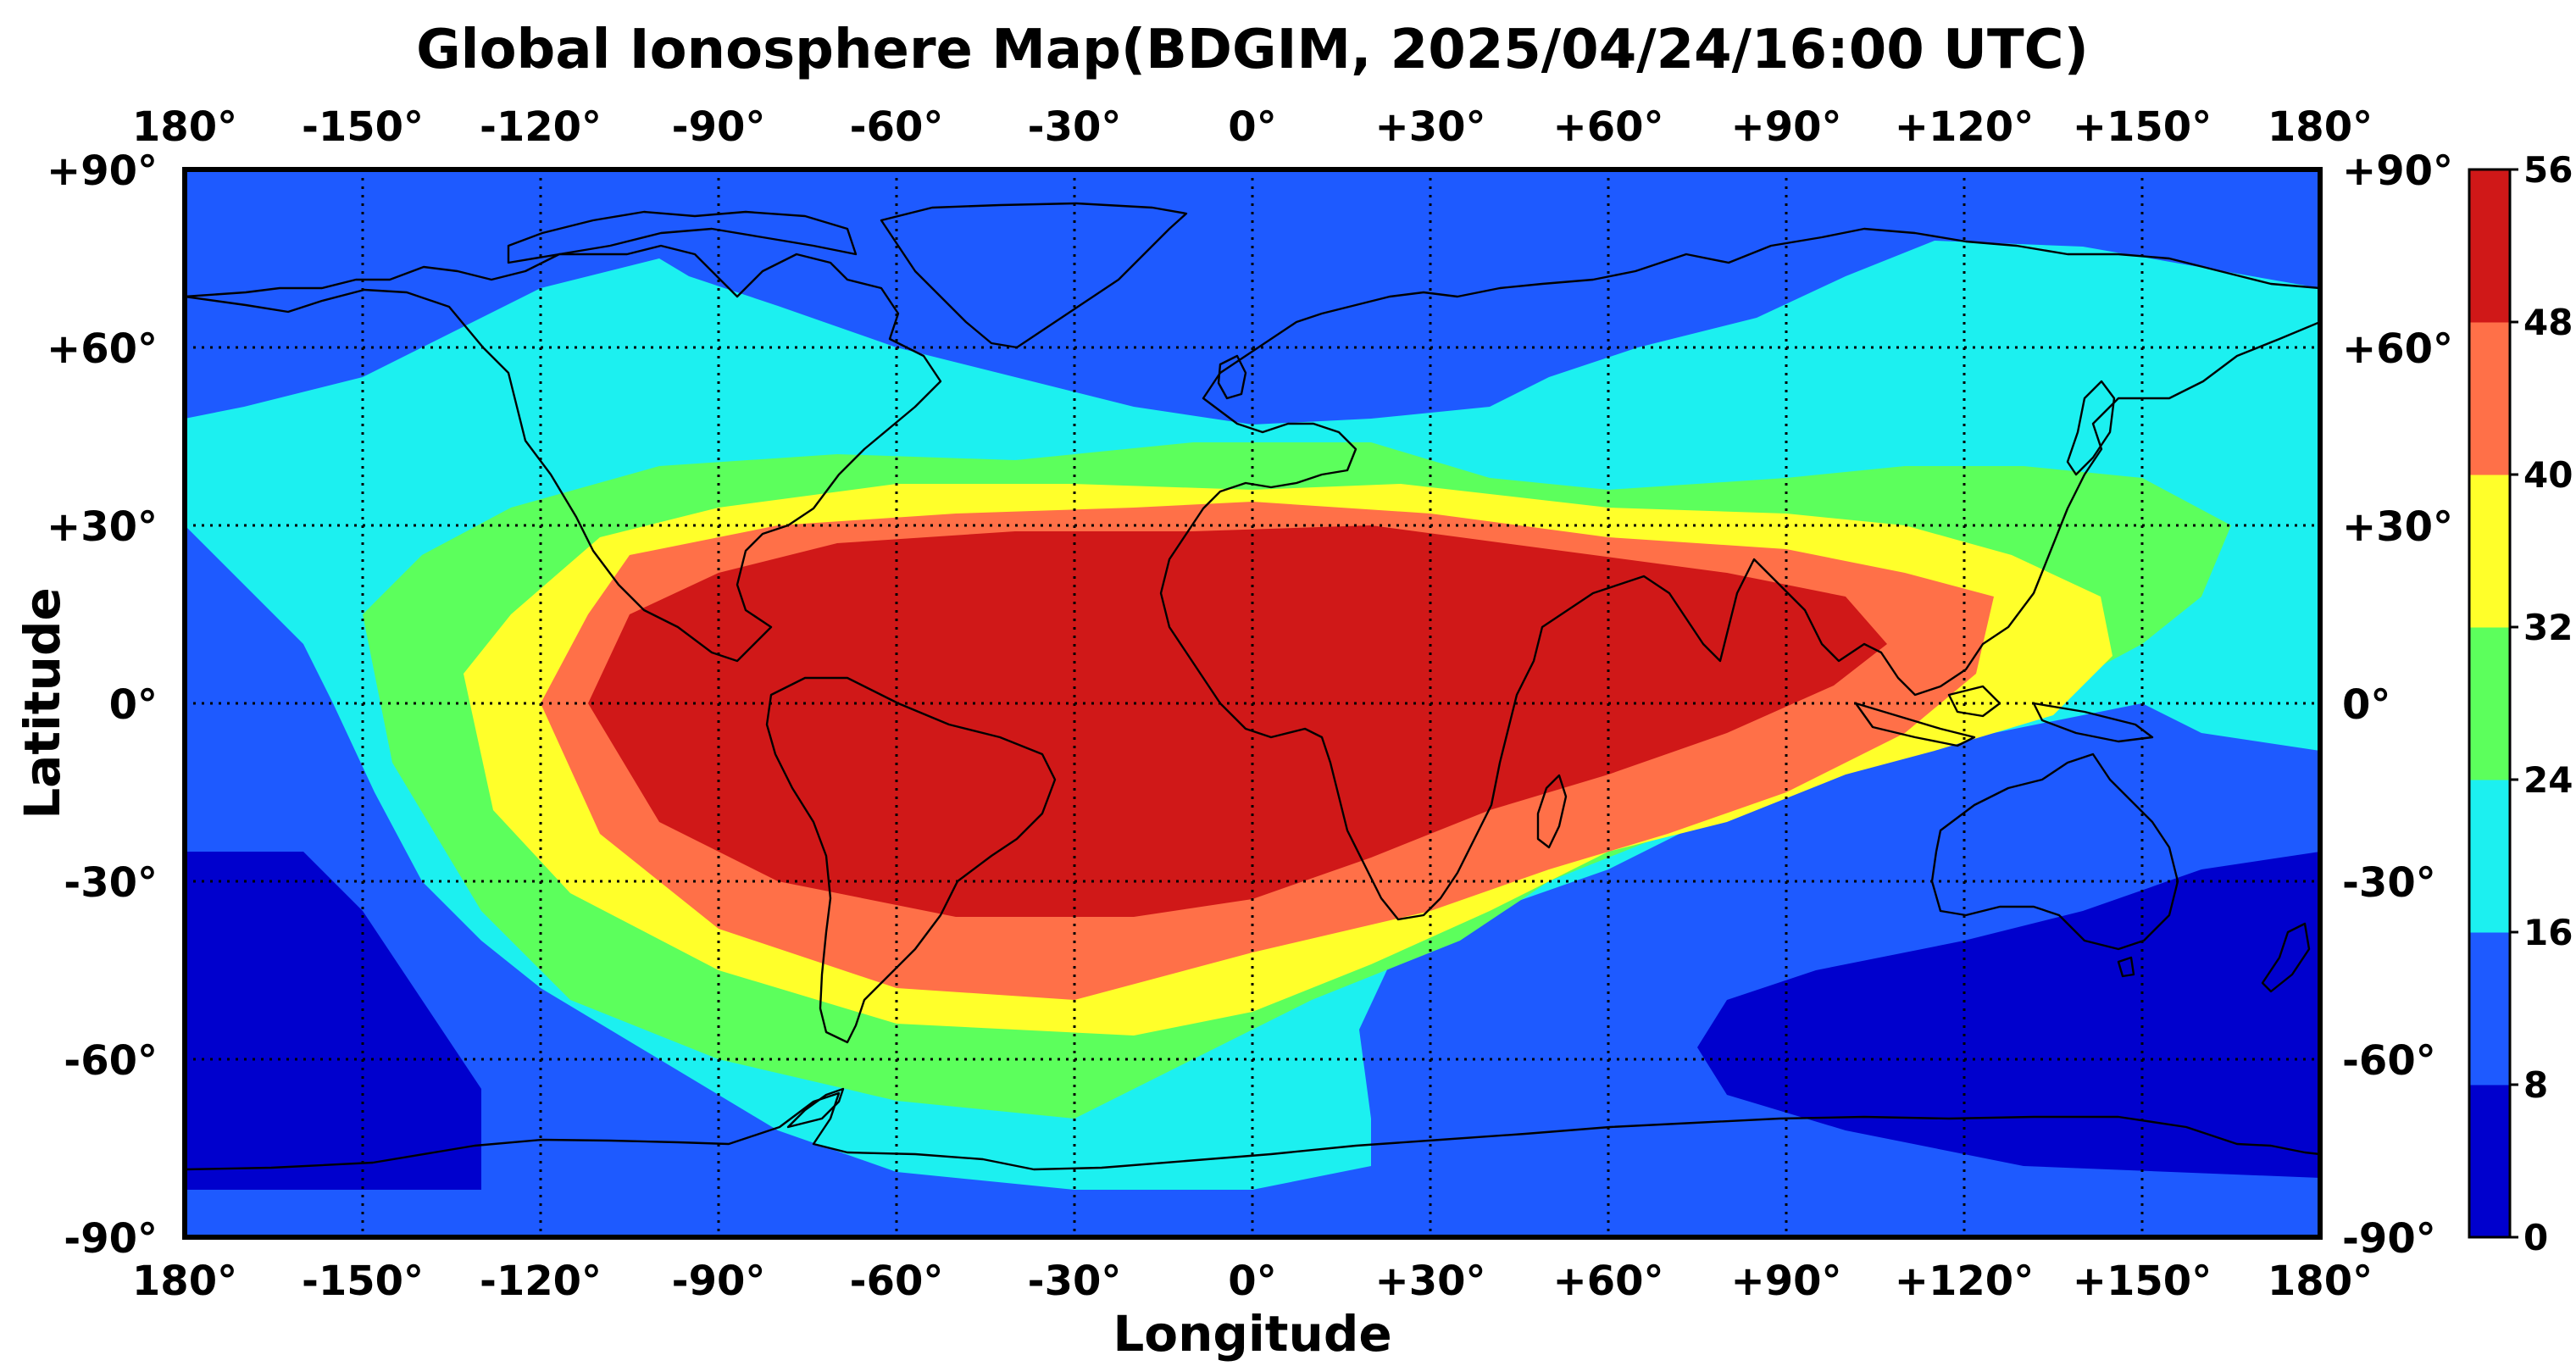  What do you see at coordinates (1252, 1131) in the screenshot?
I see `coastline-antarctica` at bounding box center [1252, 1131].